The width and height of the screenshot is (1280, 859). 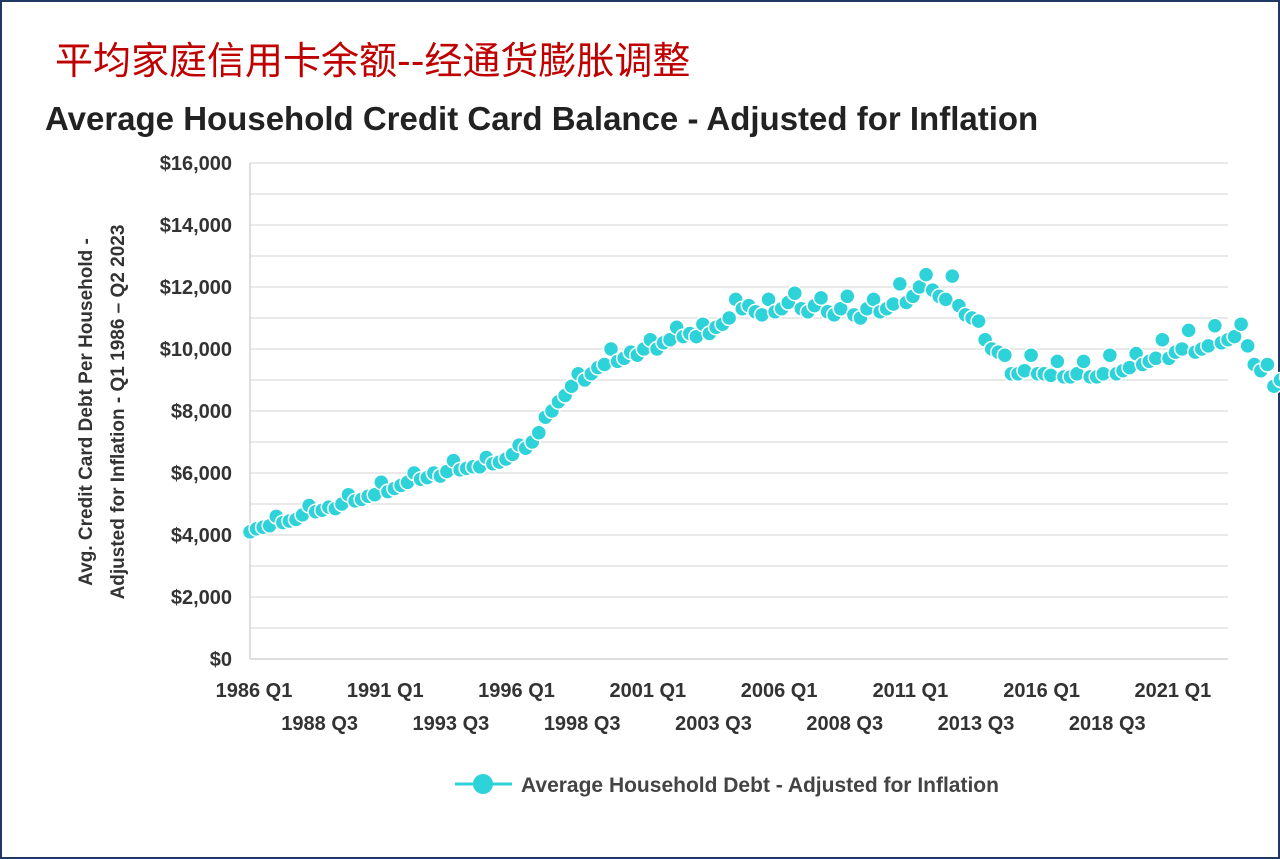 I want to click on chinese-title: 平均家庭信用卡余额--经通货膨胀调整, so click(x=373, y=61).